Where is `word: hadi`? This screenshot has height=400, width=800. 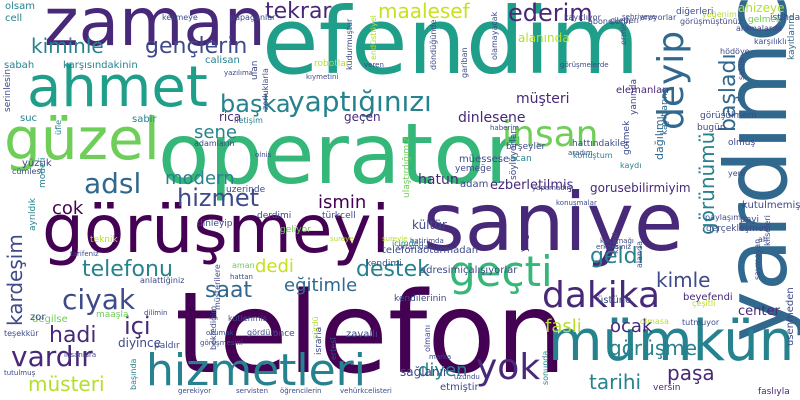
word: hadi is located at coordinates (73, 335).